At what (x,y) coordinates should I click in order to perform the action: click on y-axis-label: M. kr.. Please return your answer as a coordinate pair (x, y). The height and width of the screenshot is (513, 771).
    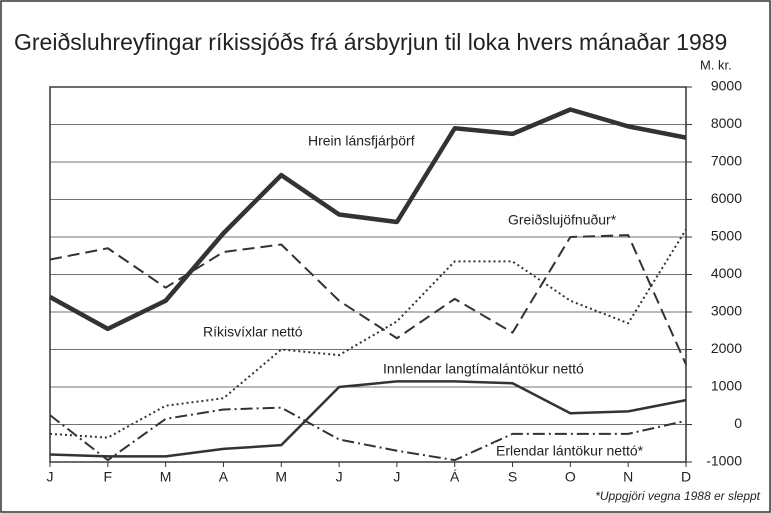
    Looking at the image, I should click on (716, 64).